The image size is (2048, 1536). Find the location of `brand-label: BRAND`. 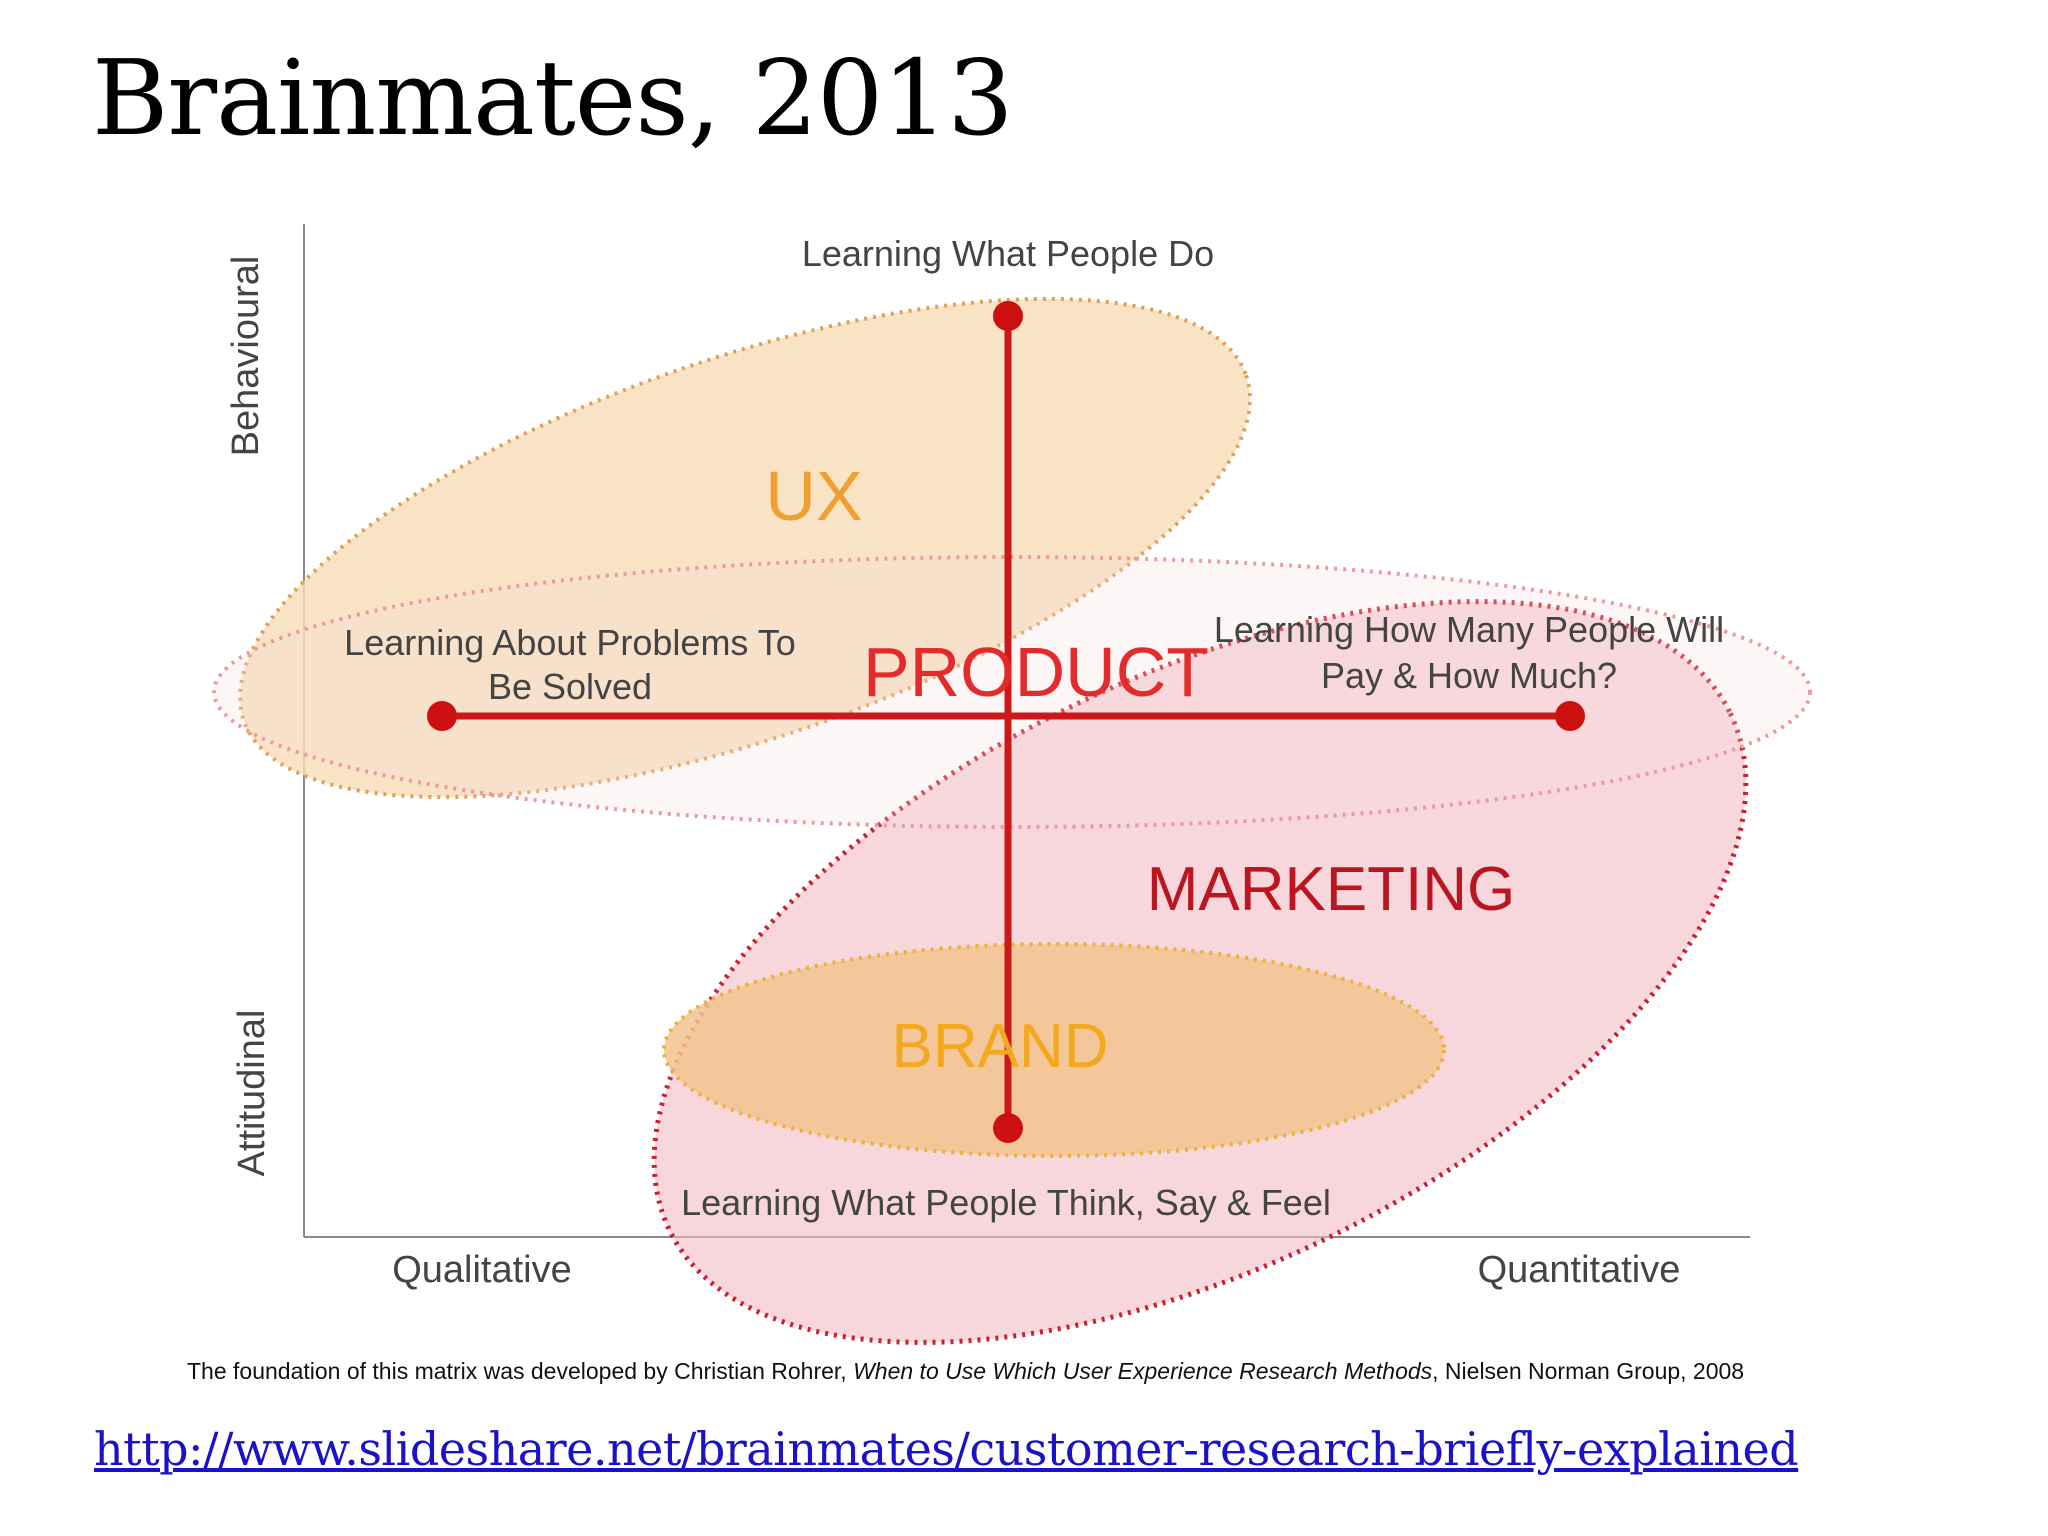

brand-label: BRAND is located at coordinates (999, 1046).